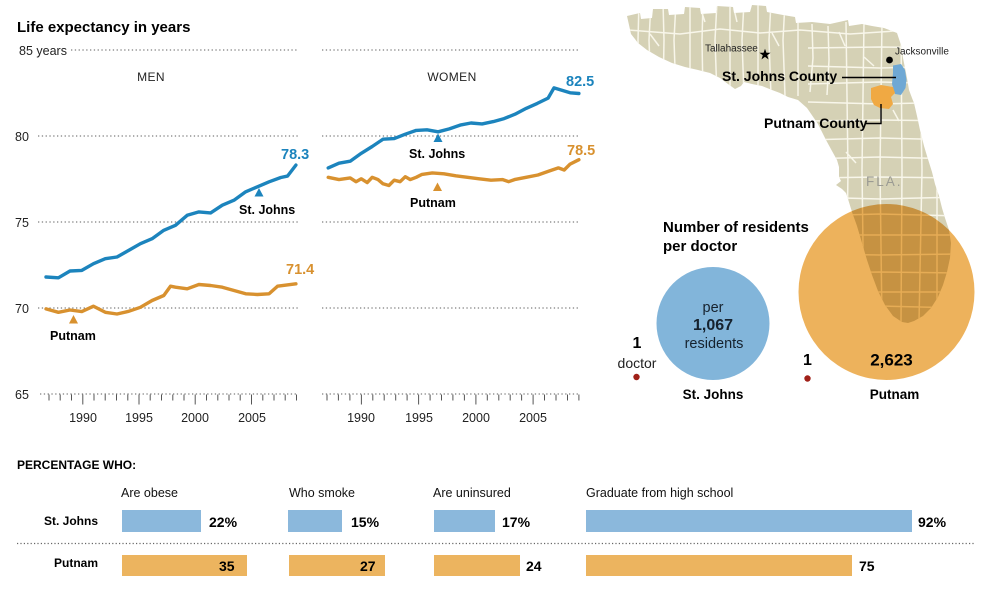 The image size is (1006, 598). Describe the element at coordinates (637, 363) in the screenshot. I see `svg-text: doctor` at that location.